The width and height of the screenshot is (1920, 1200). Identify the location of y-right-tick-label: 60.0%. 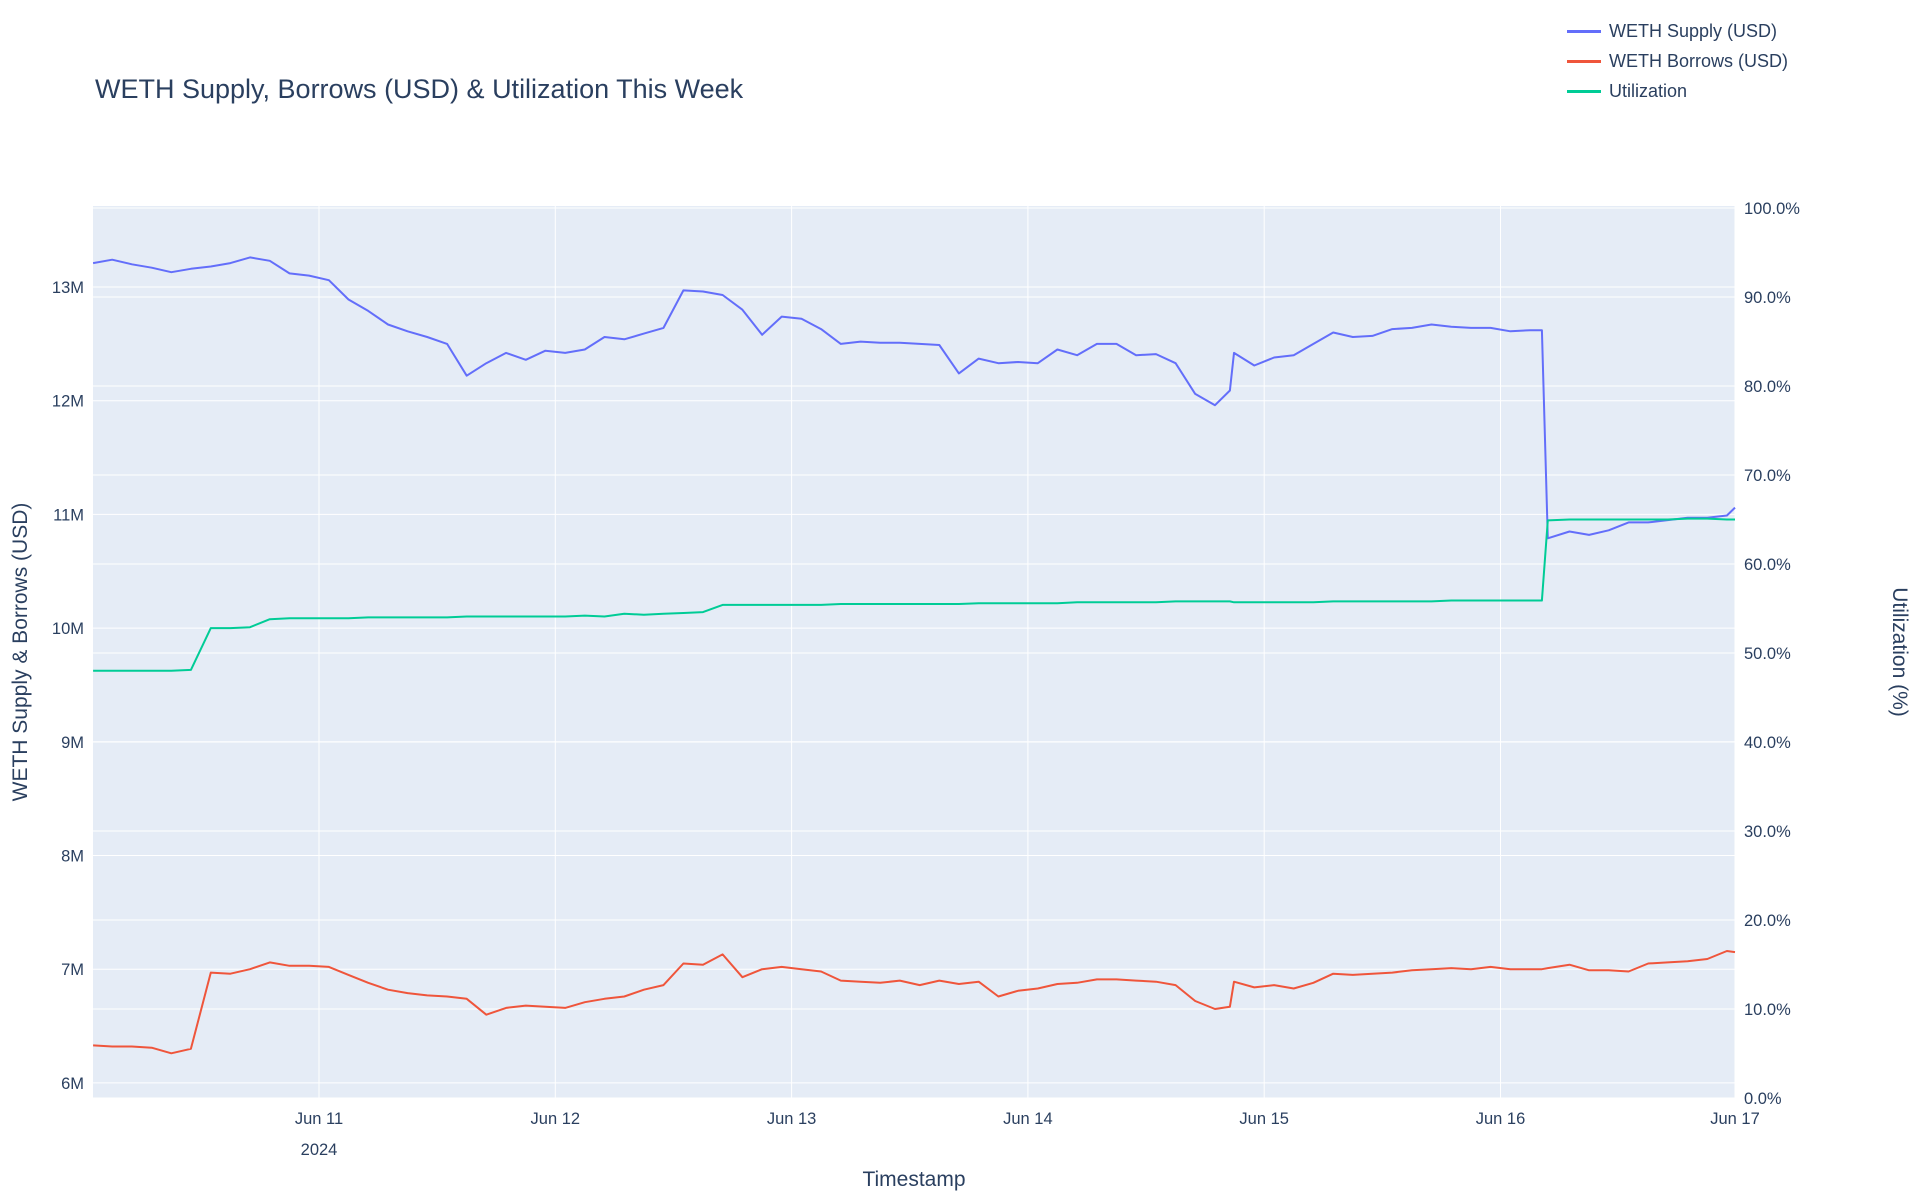
(1767, 565).